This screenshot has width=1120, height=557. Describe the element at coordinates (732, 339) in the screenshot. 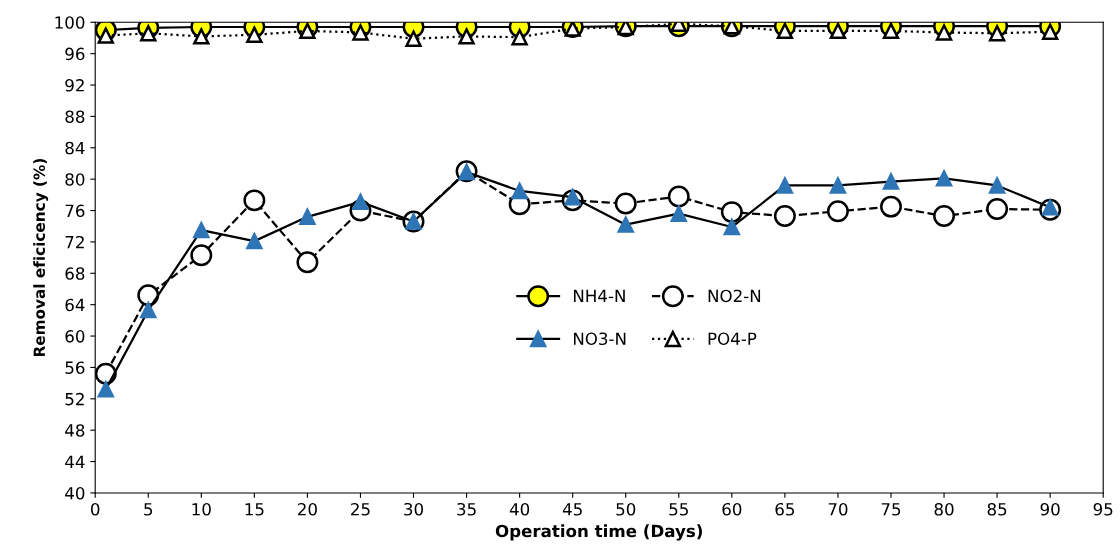

I see `legend-label: PO4-P` at that location.